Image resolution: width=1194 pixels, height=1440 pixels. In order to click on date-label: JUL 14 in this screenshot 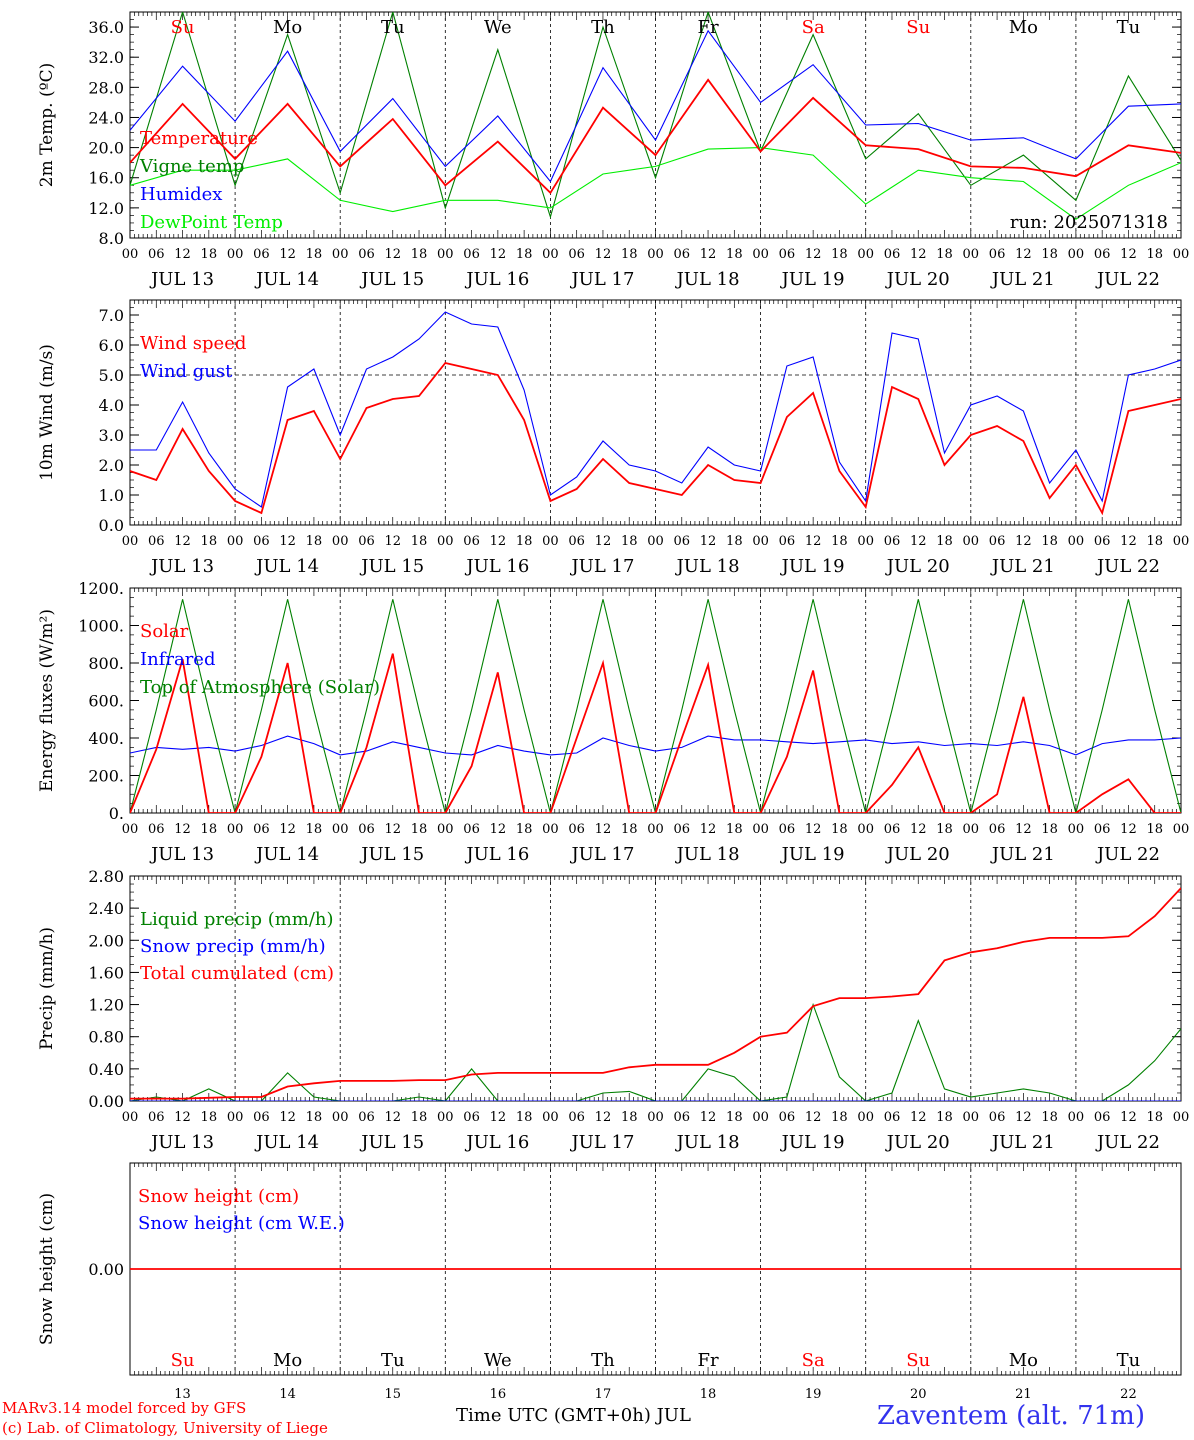, I will do `click(286, 854)`.